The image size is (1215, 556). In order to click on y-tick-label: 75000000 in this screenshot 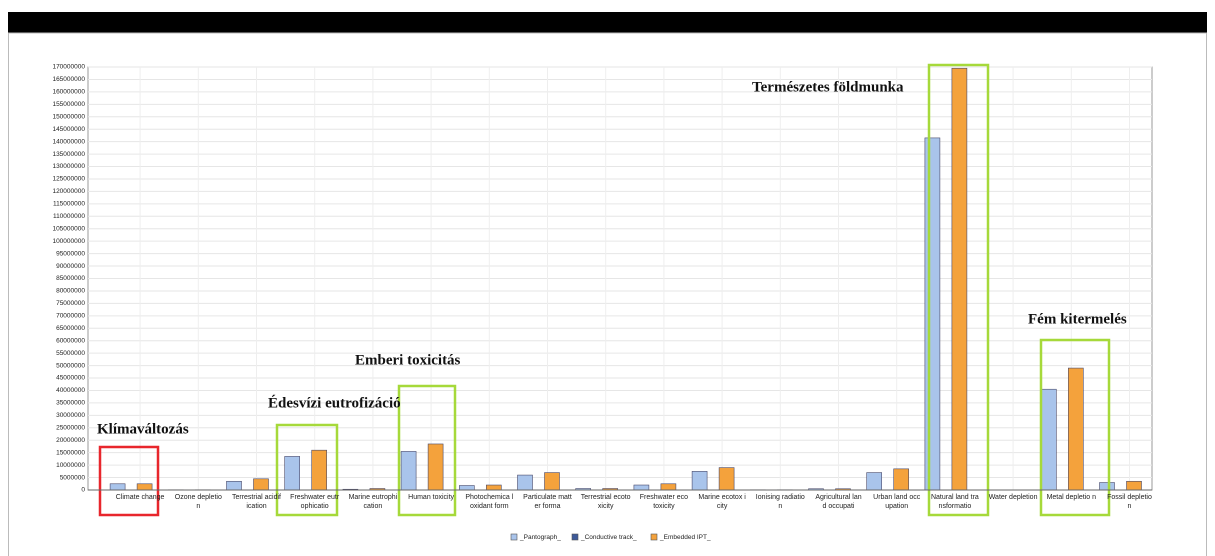, I will do `click(70, 303)`.